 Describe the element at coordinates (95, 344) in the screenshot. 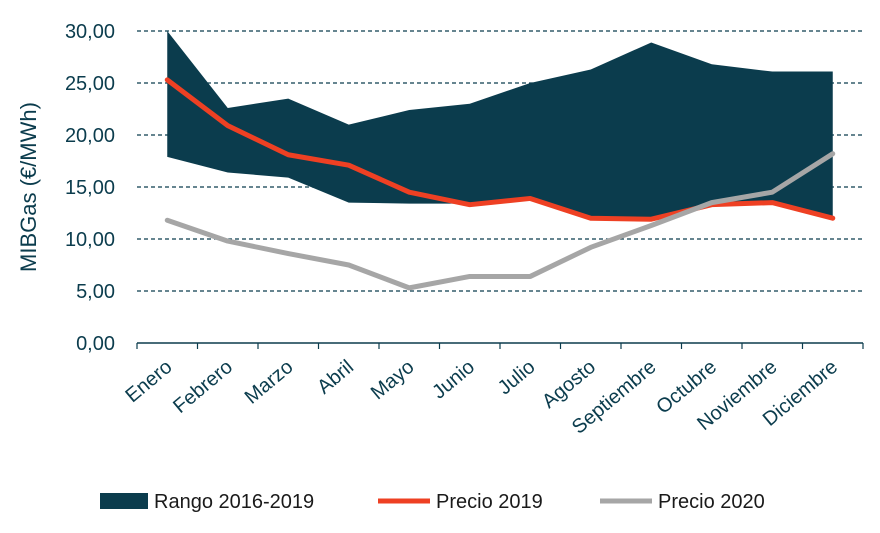

I see `y-tick-label: 0,00` at that location.